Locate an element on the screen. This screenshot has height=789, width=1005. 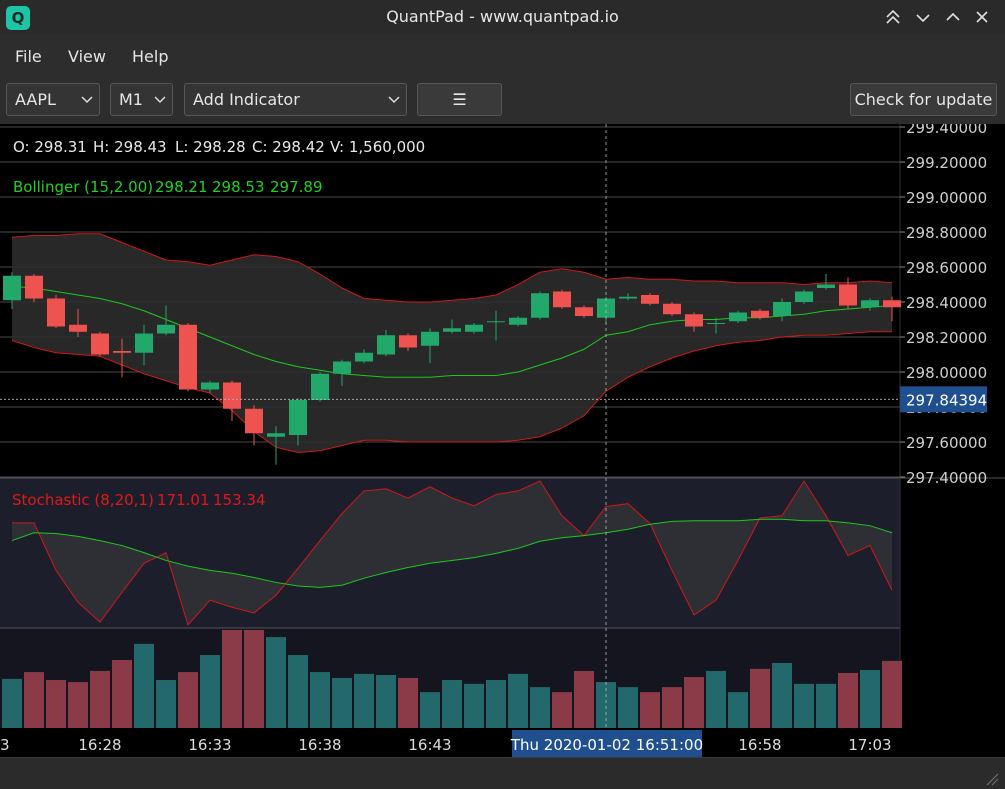
x-tick-label: 16:28 is located at coordinates (99, 745).